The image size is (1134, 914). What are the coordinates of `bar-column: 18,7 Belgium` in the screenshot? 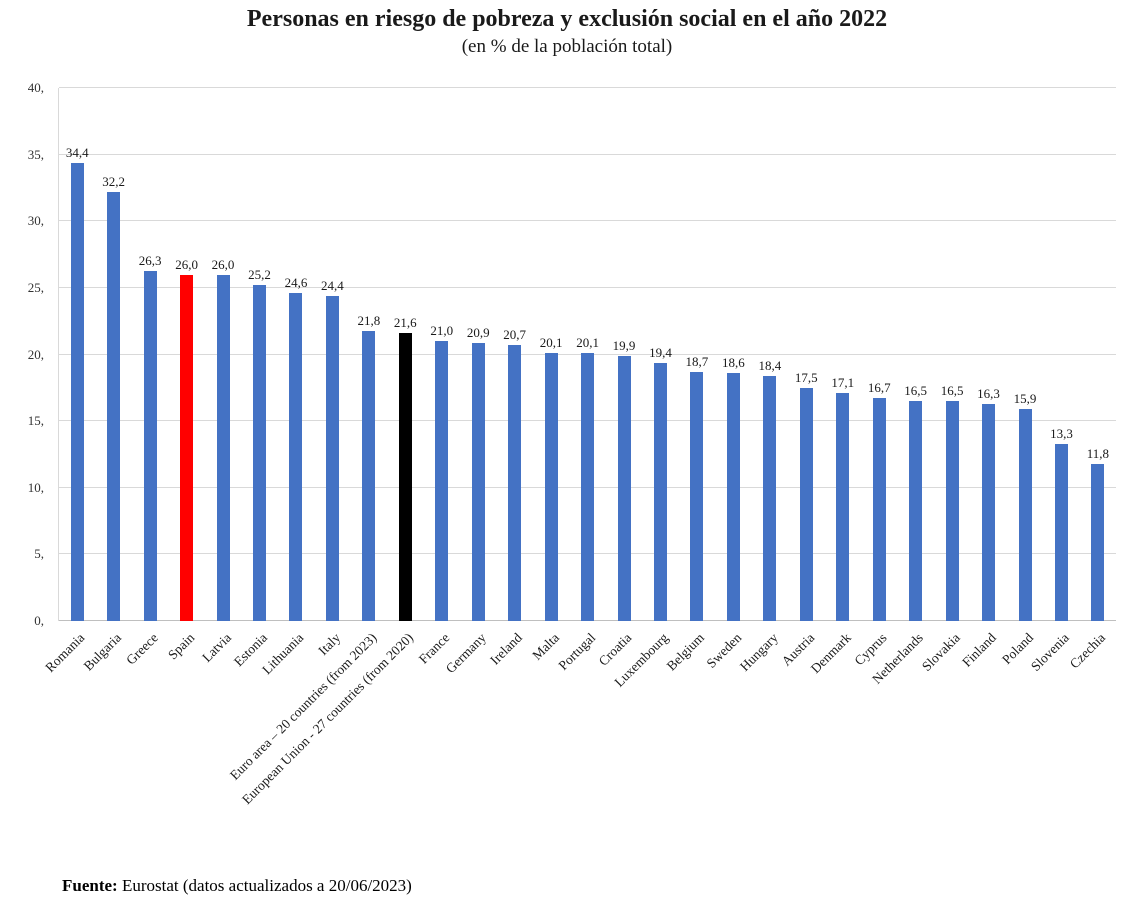 It's located at (689, 381).